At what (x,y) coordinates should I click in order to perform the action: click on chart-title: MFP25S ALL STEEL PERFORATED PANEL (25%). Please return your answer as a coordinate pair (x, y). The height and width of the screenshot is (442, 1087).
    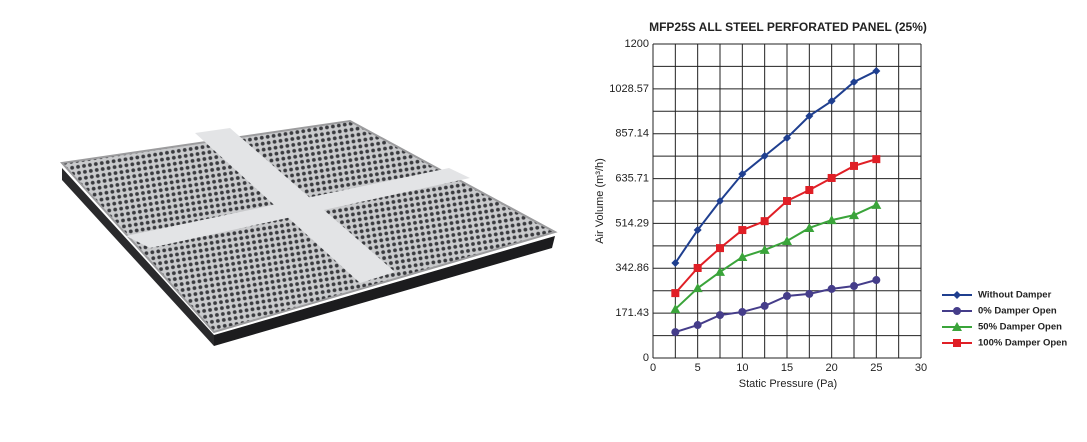
    Looking at the image, I should click on (788, 27).